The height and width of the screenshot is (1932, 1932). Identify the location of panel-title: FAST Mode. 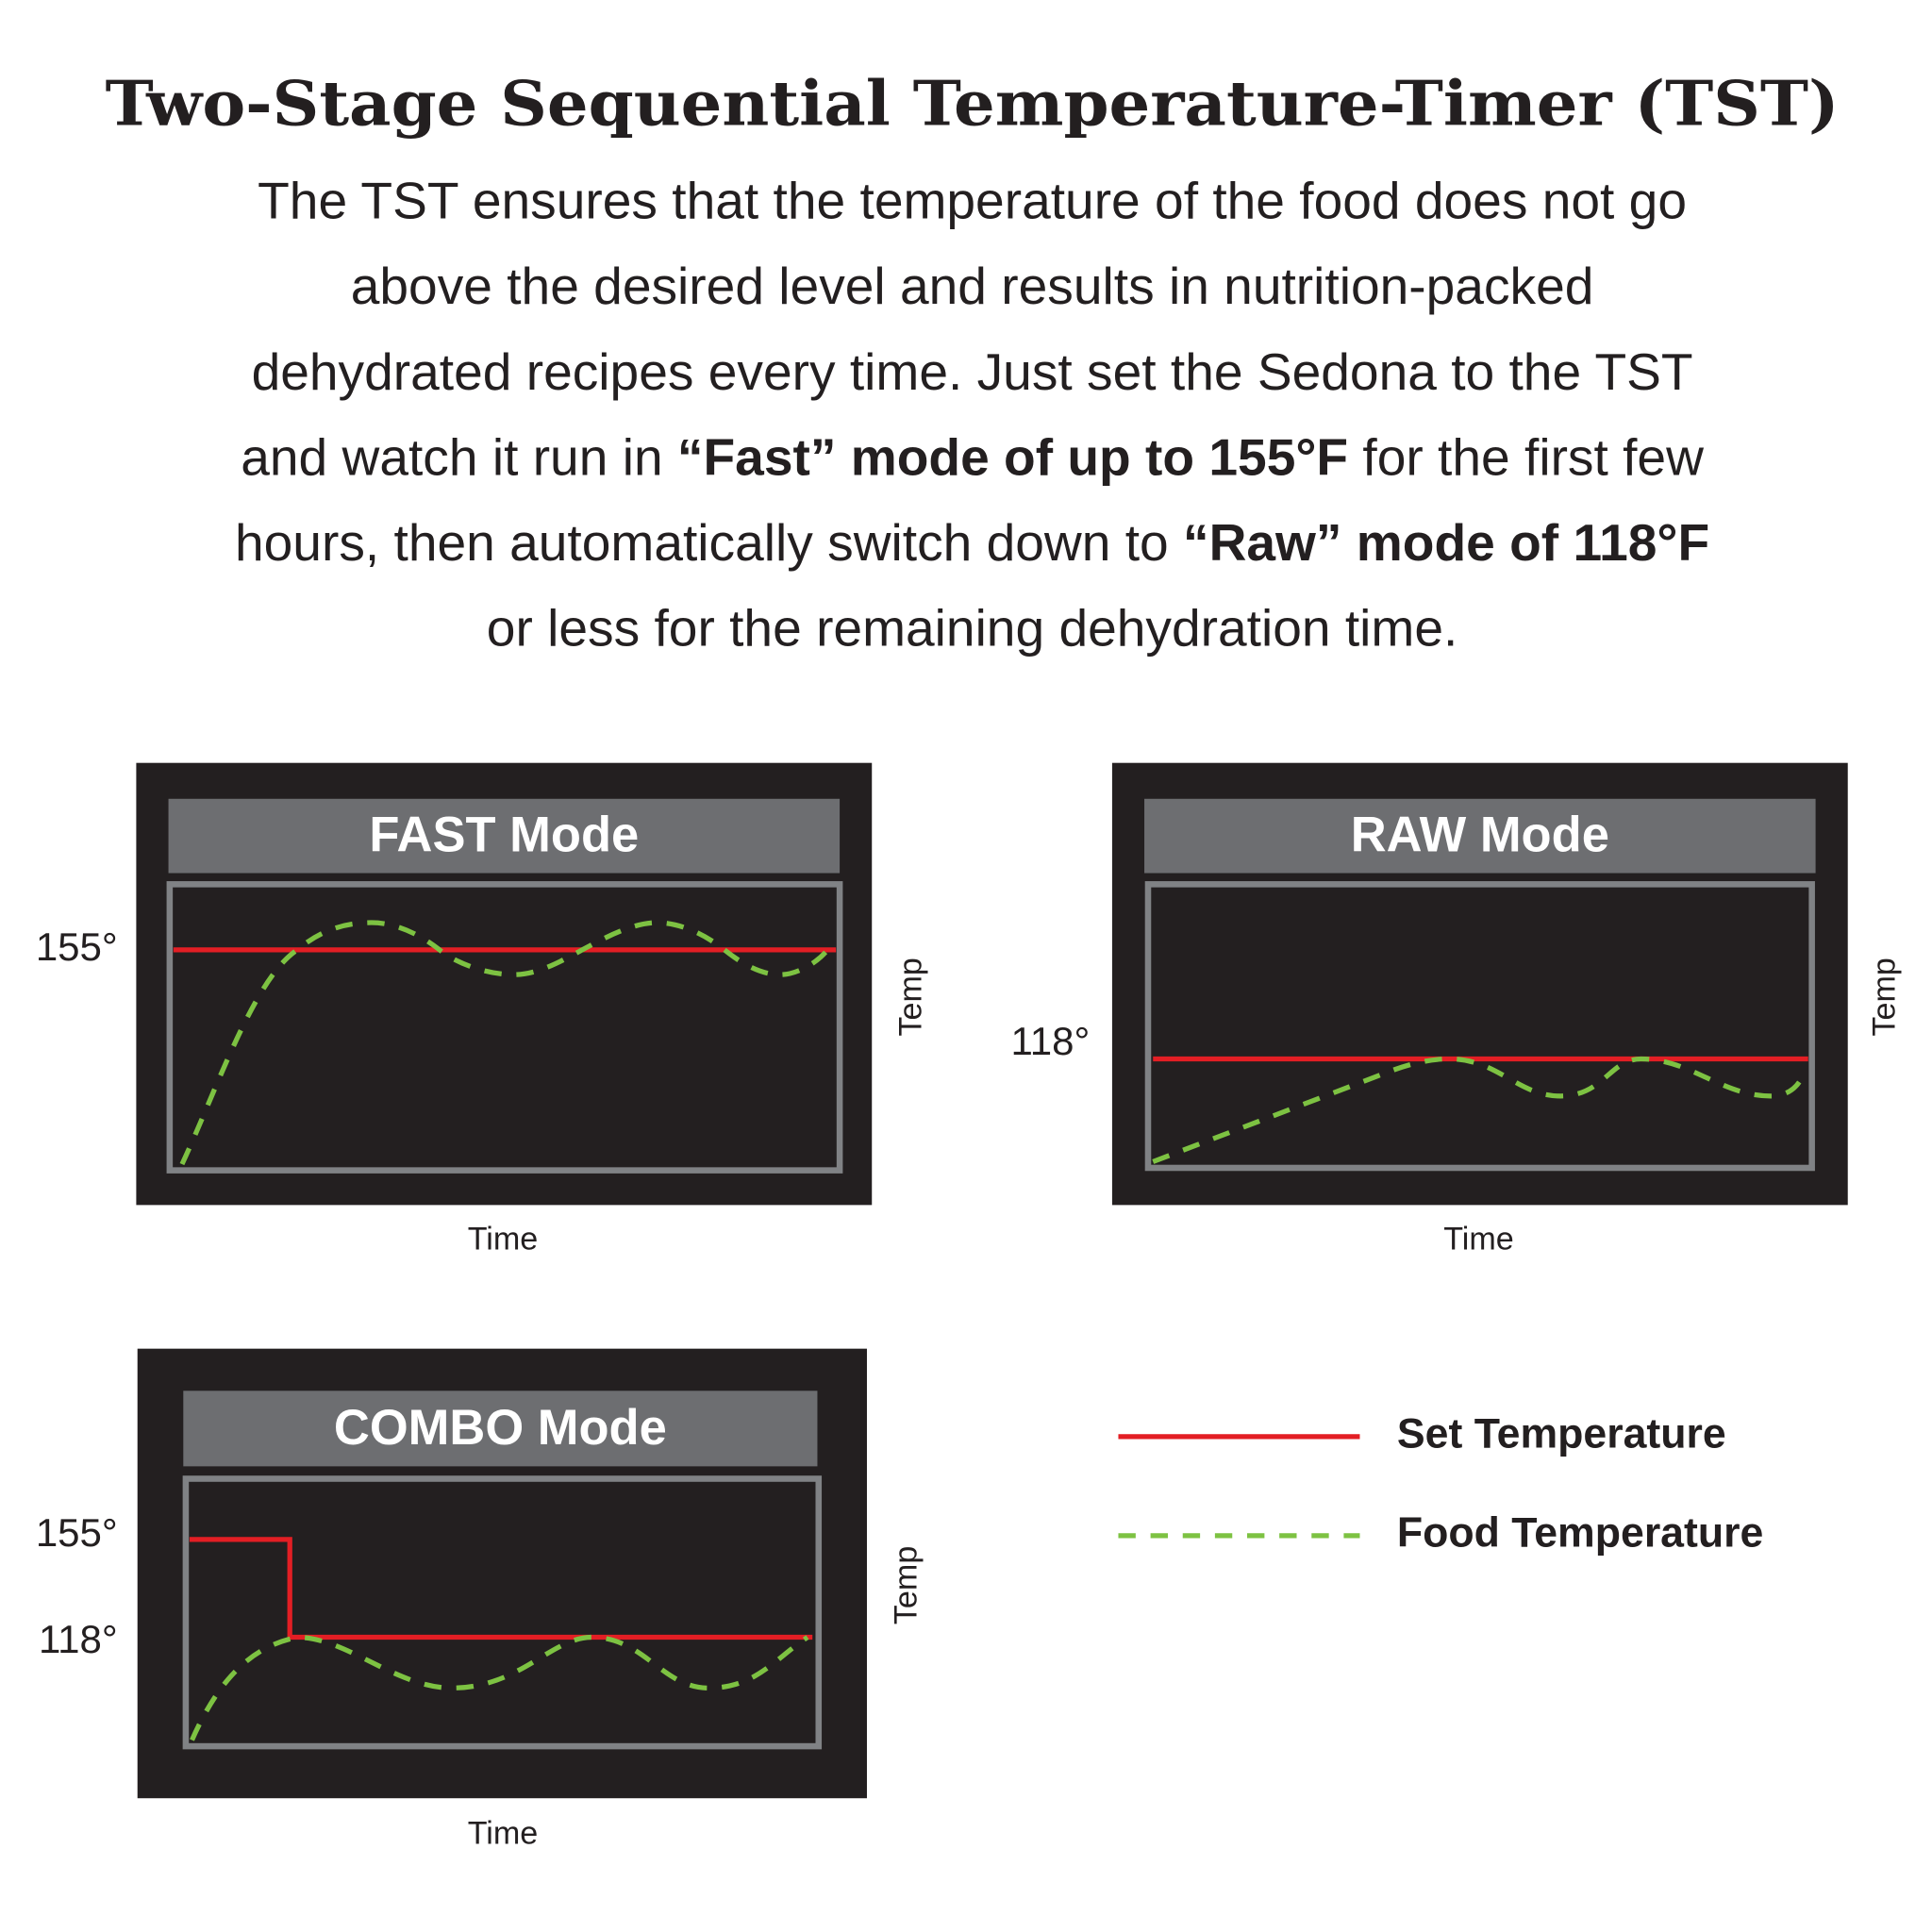
(504, 835).